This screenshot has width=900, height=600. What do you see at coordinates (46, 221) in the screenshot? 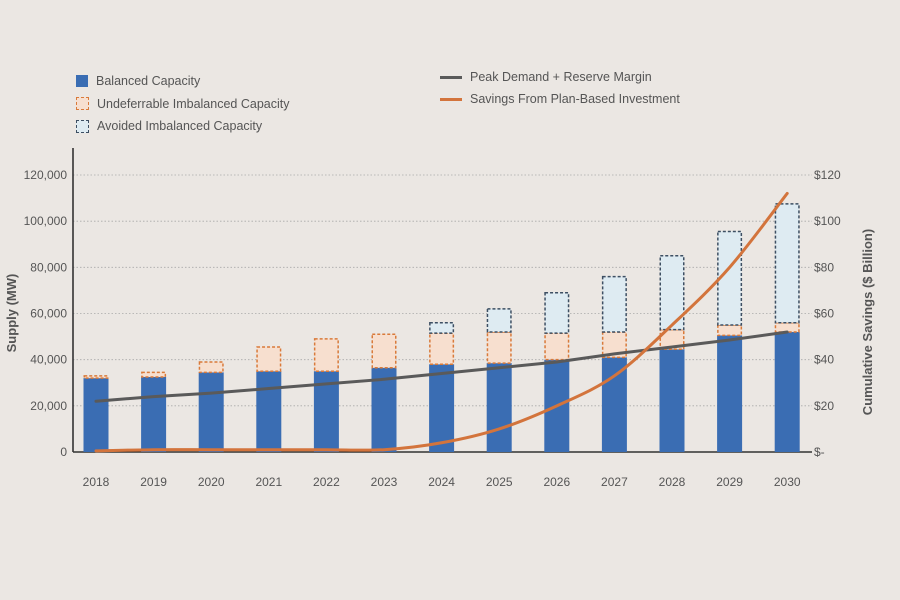
I see `y-tick-label: 100,000` at bounding box center [46, 221].